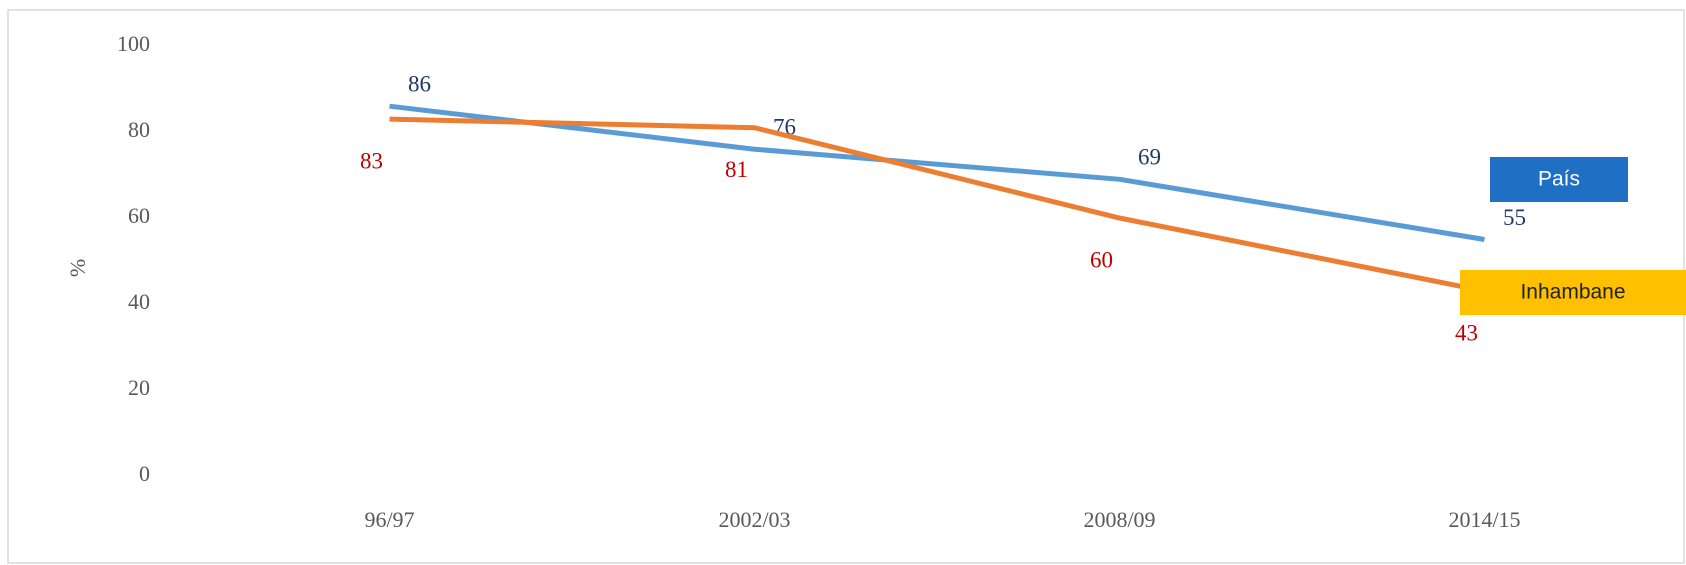  I want to click on x-tick-label: 2008/09, so click(1119, 519).